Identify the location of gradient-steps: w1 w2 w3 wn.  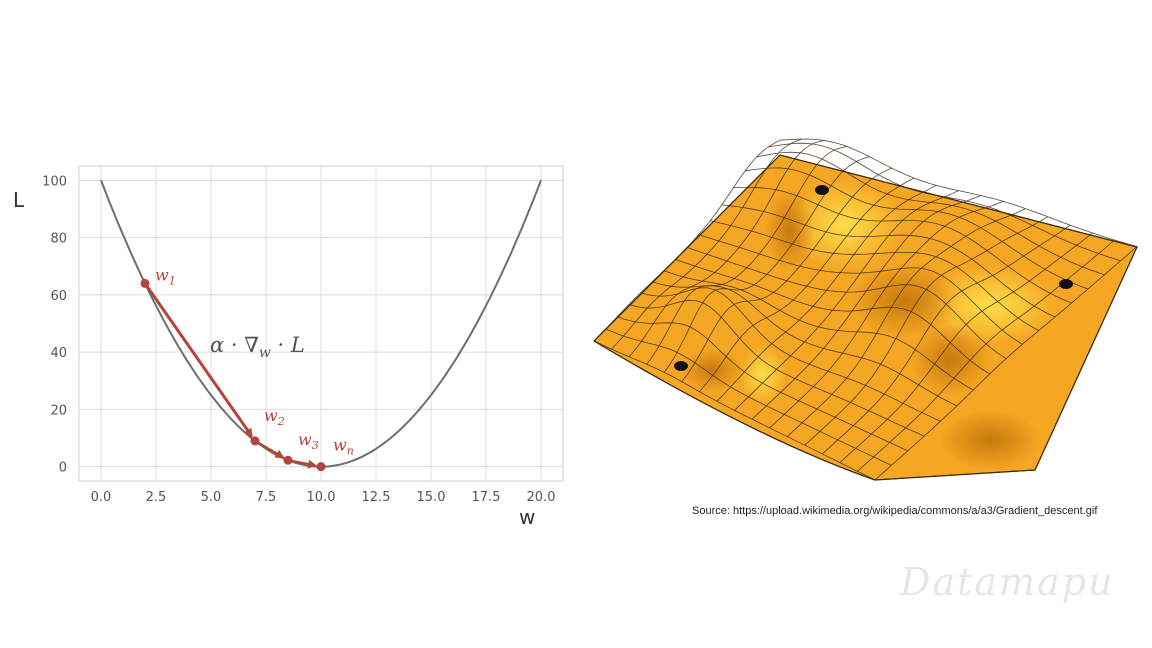
(247, 368).